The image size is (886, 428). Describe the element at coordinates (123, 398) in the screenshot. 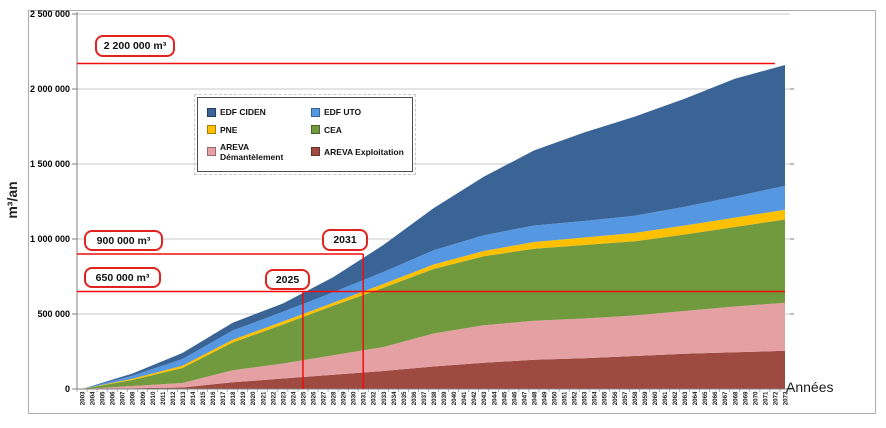

I see `svg-text: 2007` at that location.